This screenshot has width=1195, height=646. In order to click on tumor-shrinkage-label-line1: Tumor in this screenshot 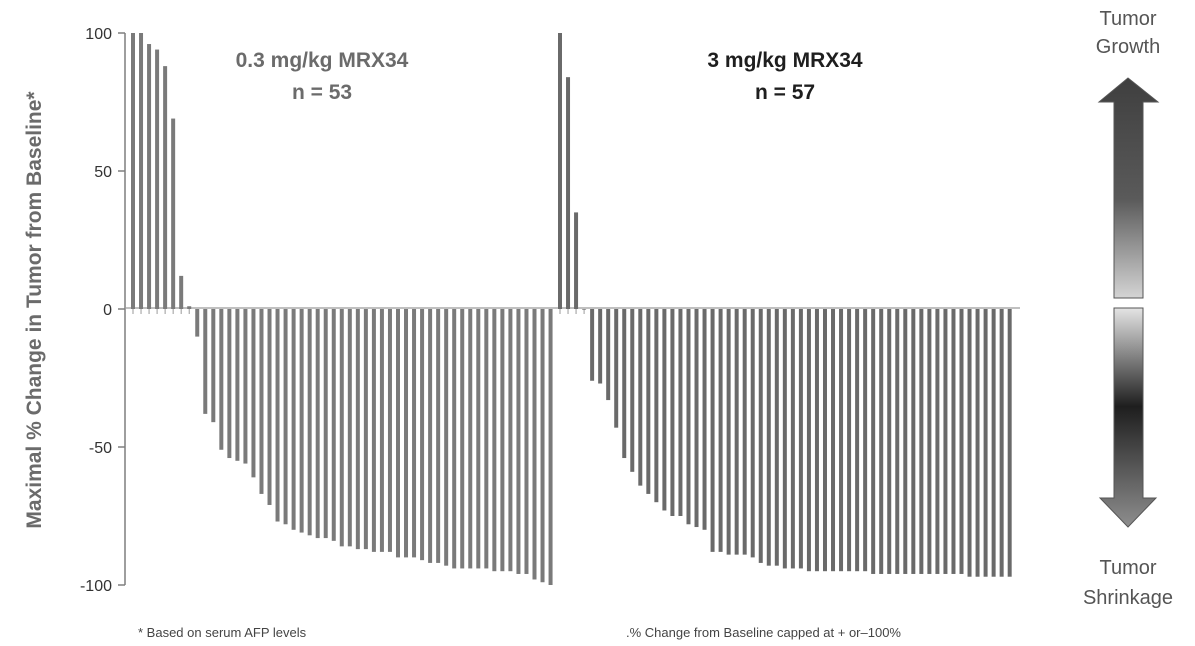, I will do `click(1127, 568)`.